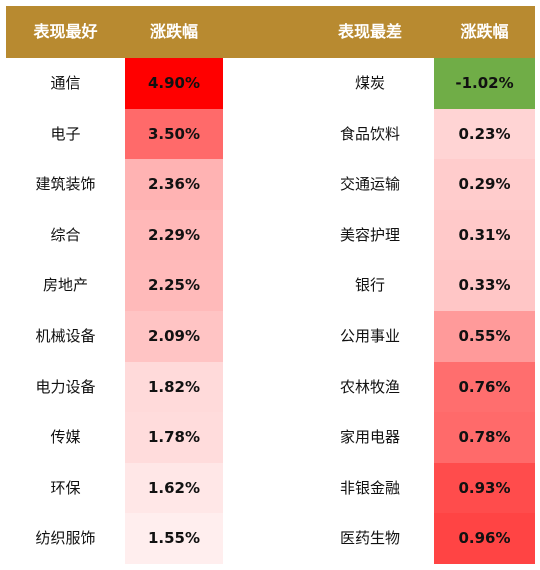  Describe the element at coordinates (174, 336) in the screenshot. I see `best-sector-change: 2.09%` at that location.